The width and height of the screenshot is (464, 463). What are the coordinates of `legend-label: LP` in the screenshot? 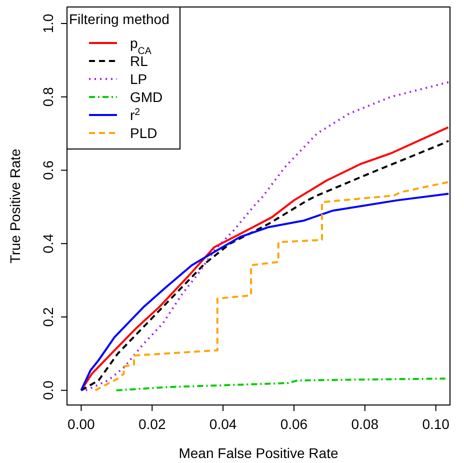 It's located at (139, 79).